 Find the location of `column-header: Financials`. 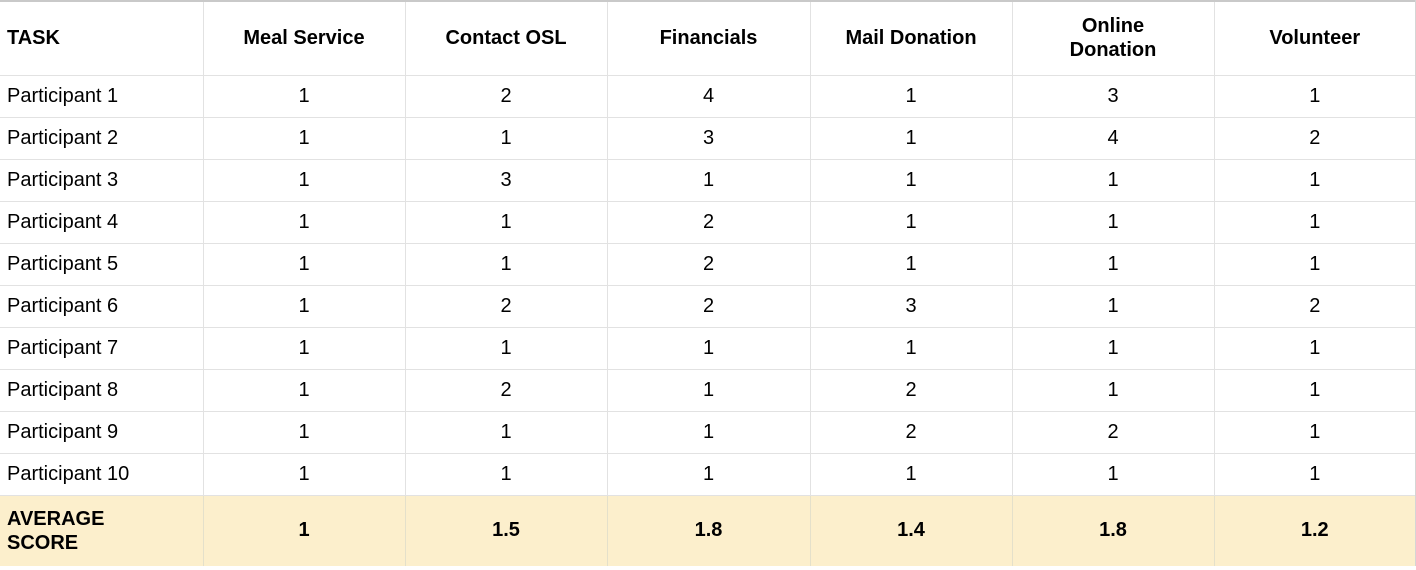

column-header: Financials is located at coordinates (708, 38).